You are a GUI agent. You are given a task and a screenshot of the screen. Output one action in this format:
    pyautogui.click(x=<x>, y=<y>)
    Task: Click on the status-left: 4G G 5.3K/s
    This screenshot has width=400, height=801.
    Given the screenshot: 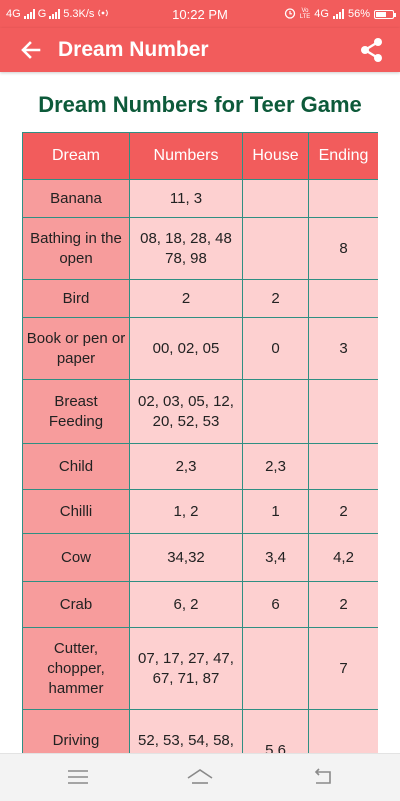 What is the action you would take?
    pyautogui.click(x=81, y=14)
    